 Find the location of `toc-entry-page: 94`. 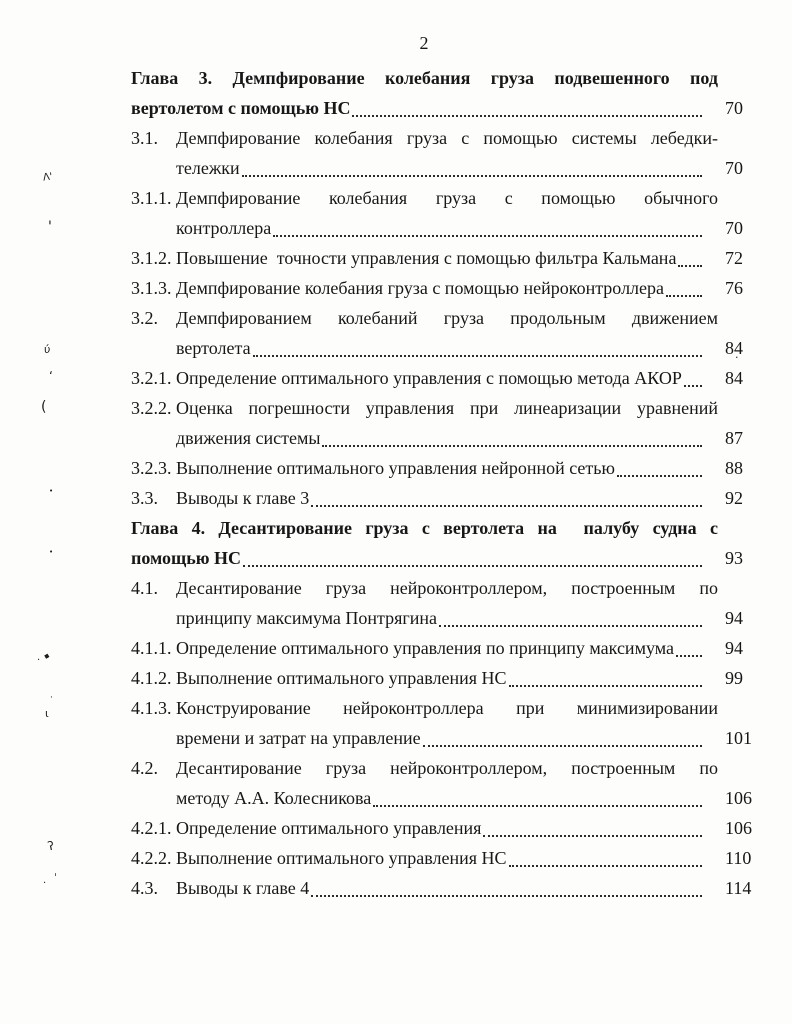

toc-entry-page: 94 is located at coordinates (734, 618).